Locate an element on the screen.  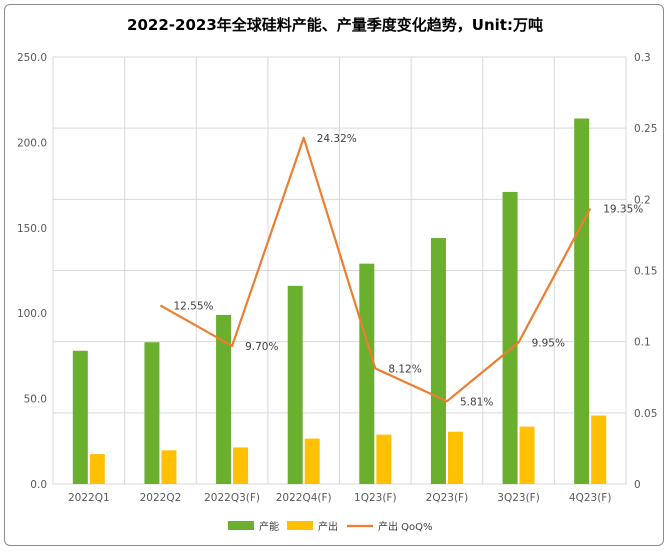
legend-label-output: 产出 is located at coordinates (328, 526).